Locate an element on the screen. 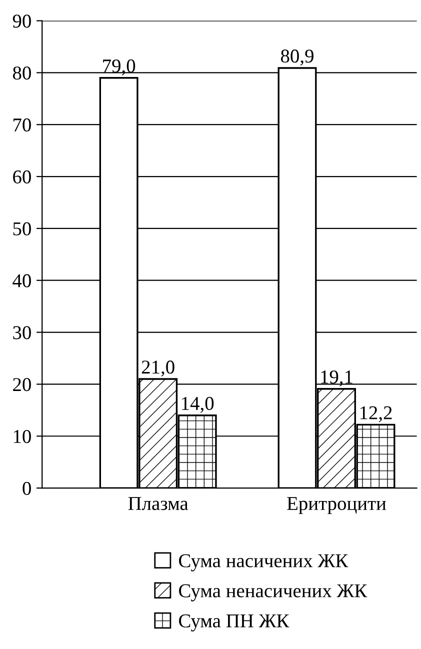 The height and width of the screenshot is (649, 421). y-tick-label: 50 is located at coordinates (22, 229).